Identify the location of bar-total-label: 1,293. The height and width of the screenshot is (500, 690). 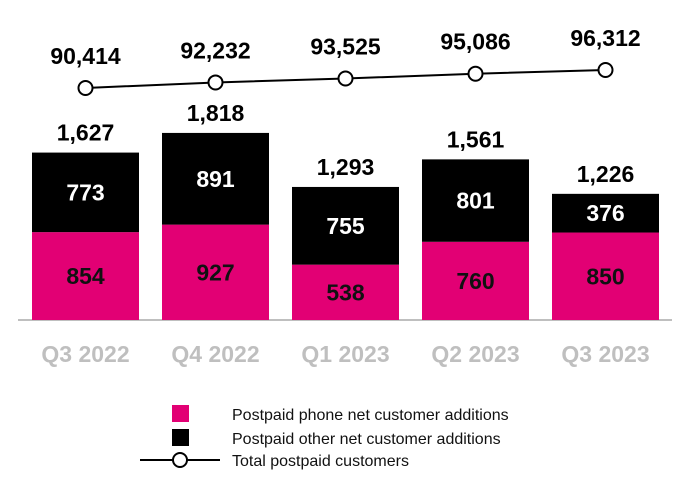
(346, 167).